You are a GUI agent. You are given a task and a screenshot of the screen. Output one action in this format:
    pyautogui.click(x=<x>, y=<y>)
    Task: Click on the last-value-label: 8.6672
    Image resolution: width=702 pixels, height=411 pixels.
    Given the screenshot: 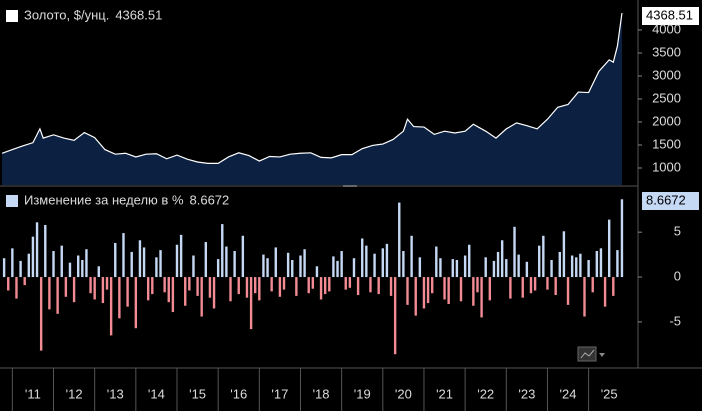 What is the action you would take?
    pyautogui.click(x=666, y=199)
    